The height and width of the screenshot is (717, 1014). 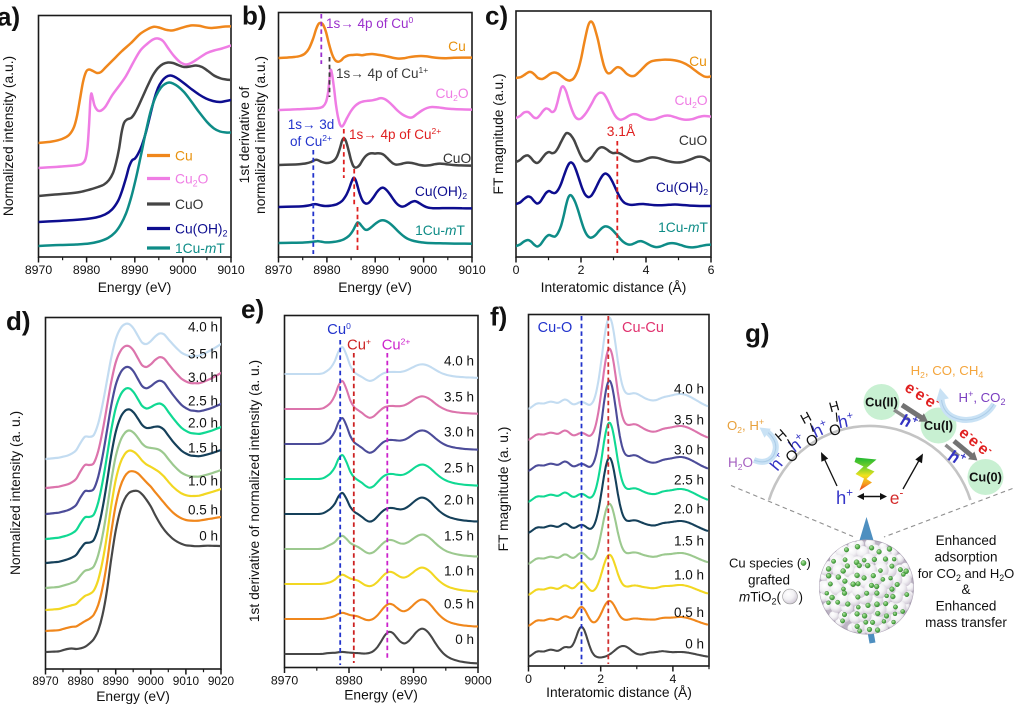 I want to click on svg-text: g), so click(x=757, y=333).